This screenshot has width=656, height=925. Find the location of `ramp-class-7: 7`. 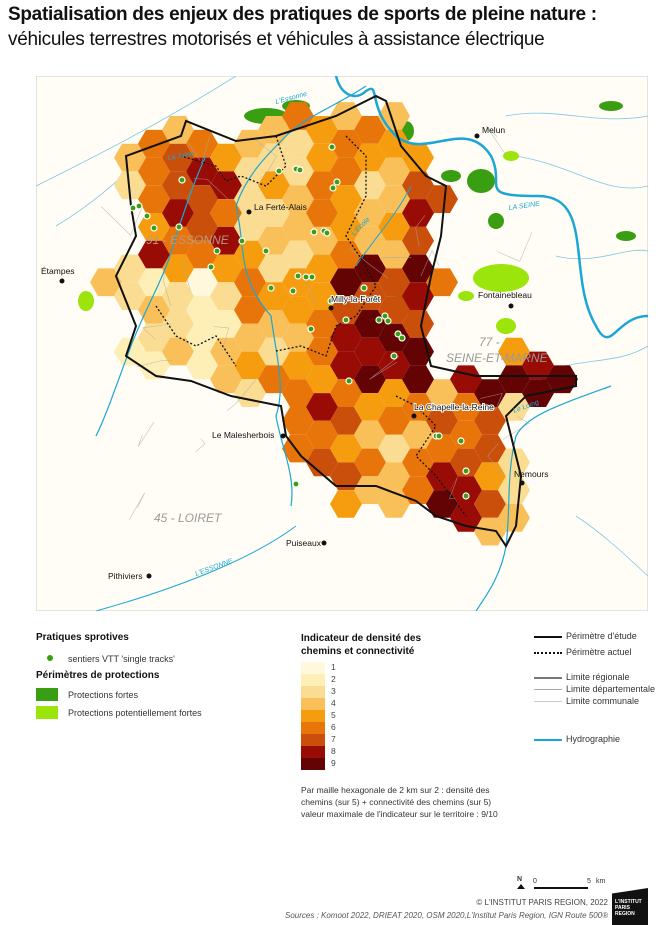

ramp-class-7: 7 is located at coordinates (318, 740).